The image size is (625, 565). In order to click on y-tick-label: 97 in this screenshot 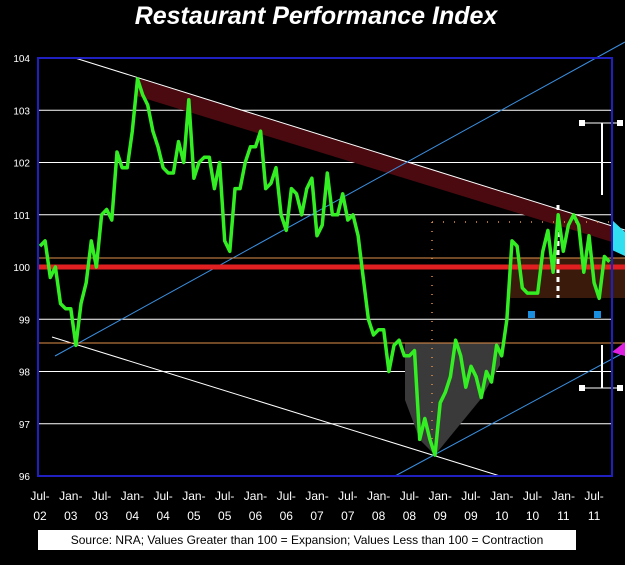, I will do `click(25, 425)`.